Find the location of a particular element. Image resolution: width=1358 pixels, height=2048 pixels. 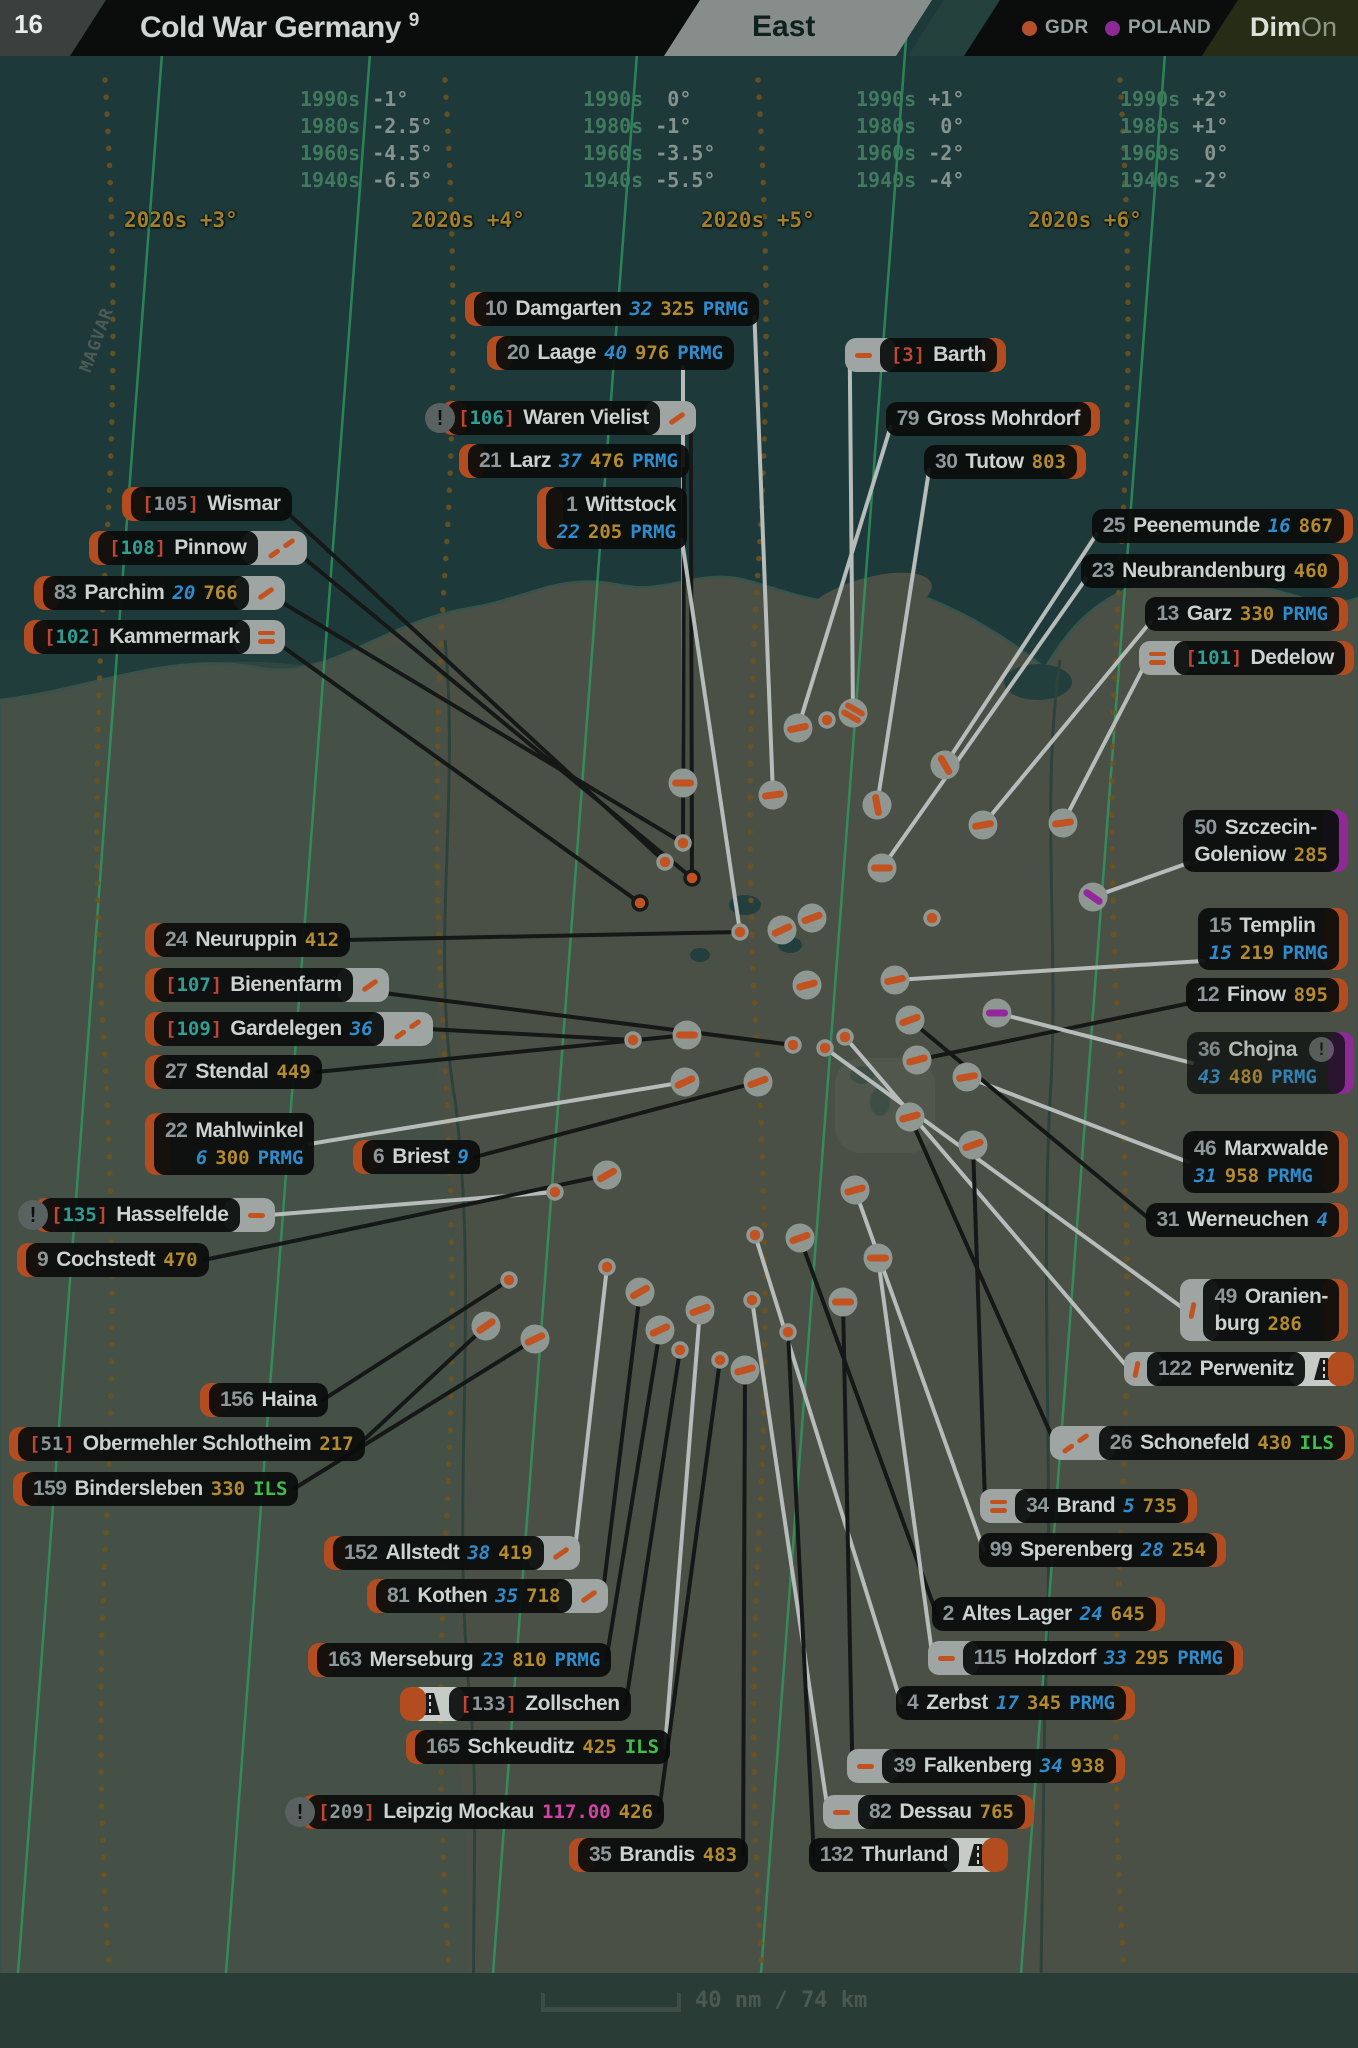

airfield-label-waren-vielist: ! [106] Waren Vielist is located at coordinates (560, 418).